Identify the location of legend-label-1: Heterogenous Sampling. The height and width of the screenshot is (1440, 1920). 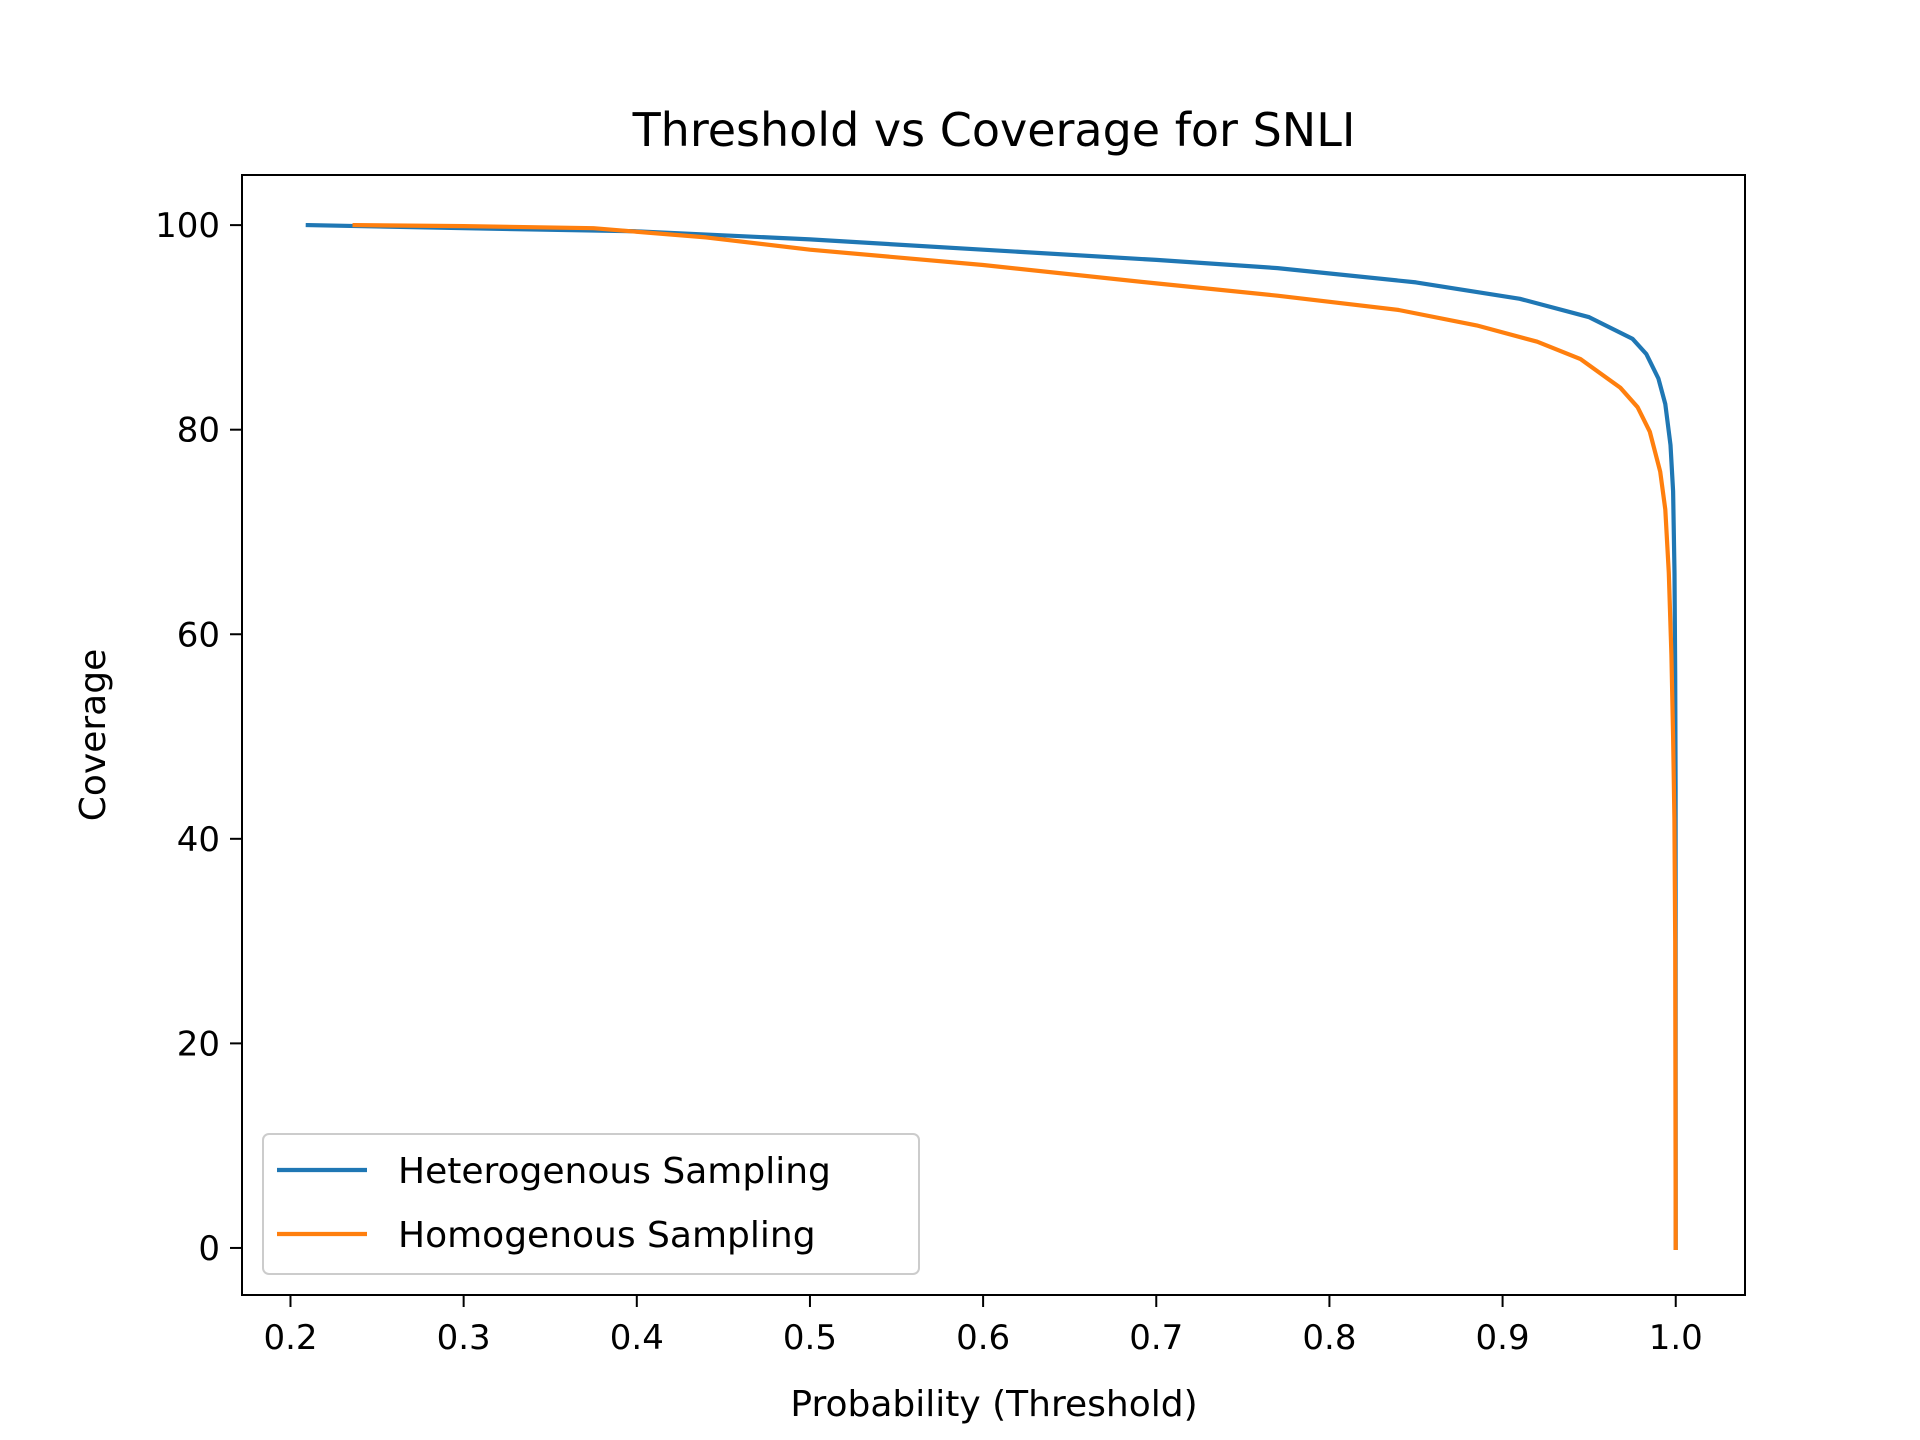
(614, 1171).